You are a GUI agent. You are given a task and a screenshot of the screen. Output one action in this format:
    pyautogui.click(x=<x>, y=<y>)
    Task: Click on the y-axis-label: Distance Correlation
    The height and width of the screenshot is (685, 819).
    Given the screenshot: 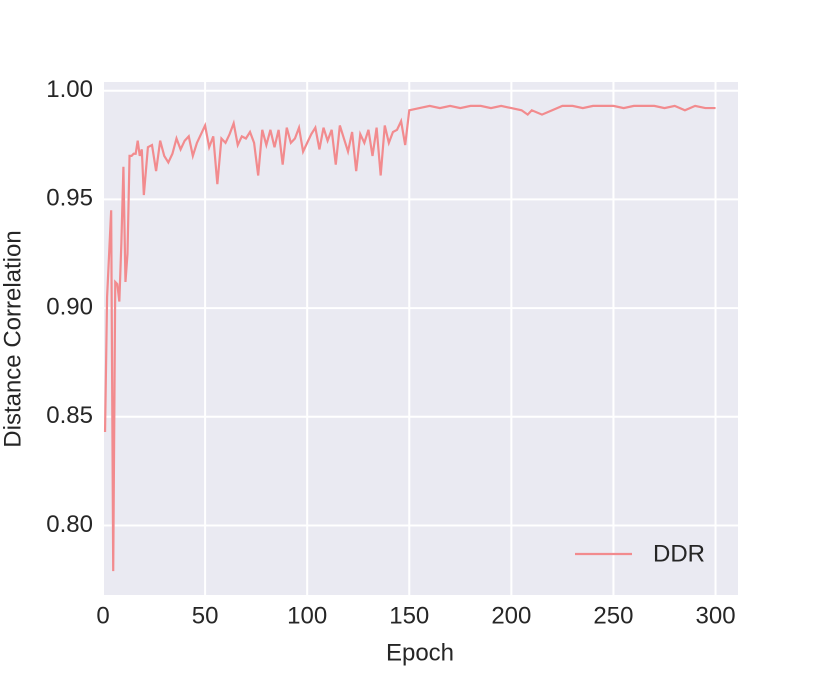 What is the action you would take?
    pyautogui.click(x=13, y=338)
    